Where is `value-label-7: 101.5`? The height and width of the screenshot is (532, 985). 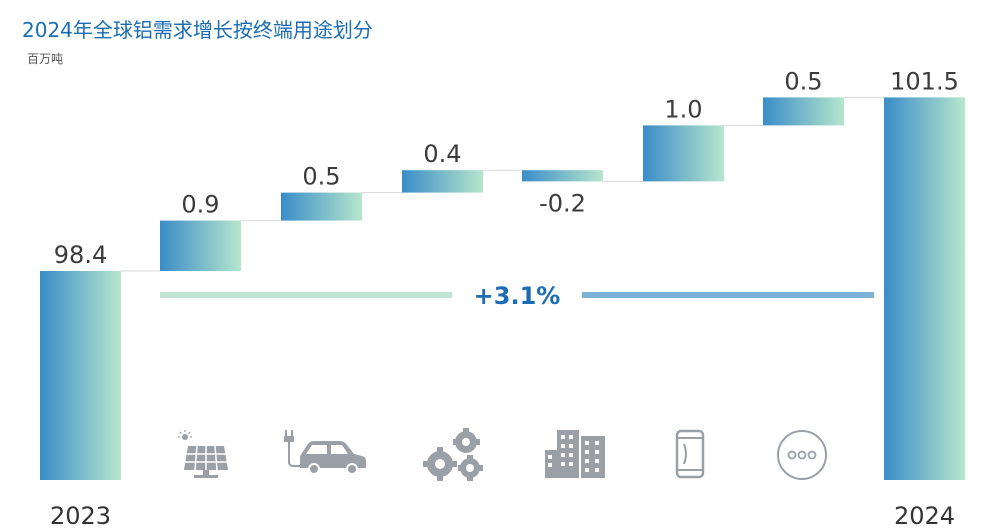 value-label-7: 101.5 is located at coordinates (924, 81).